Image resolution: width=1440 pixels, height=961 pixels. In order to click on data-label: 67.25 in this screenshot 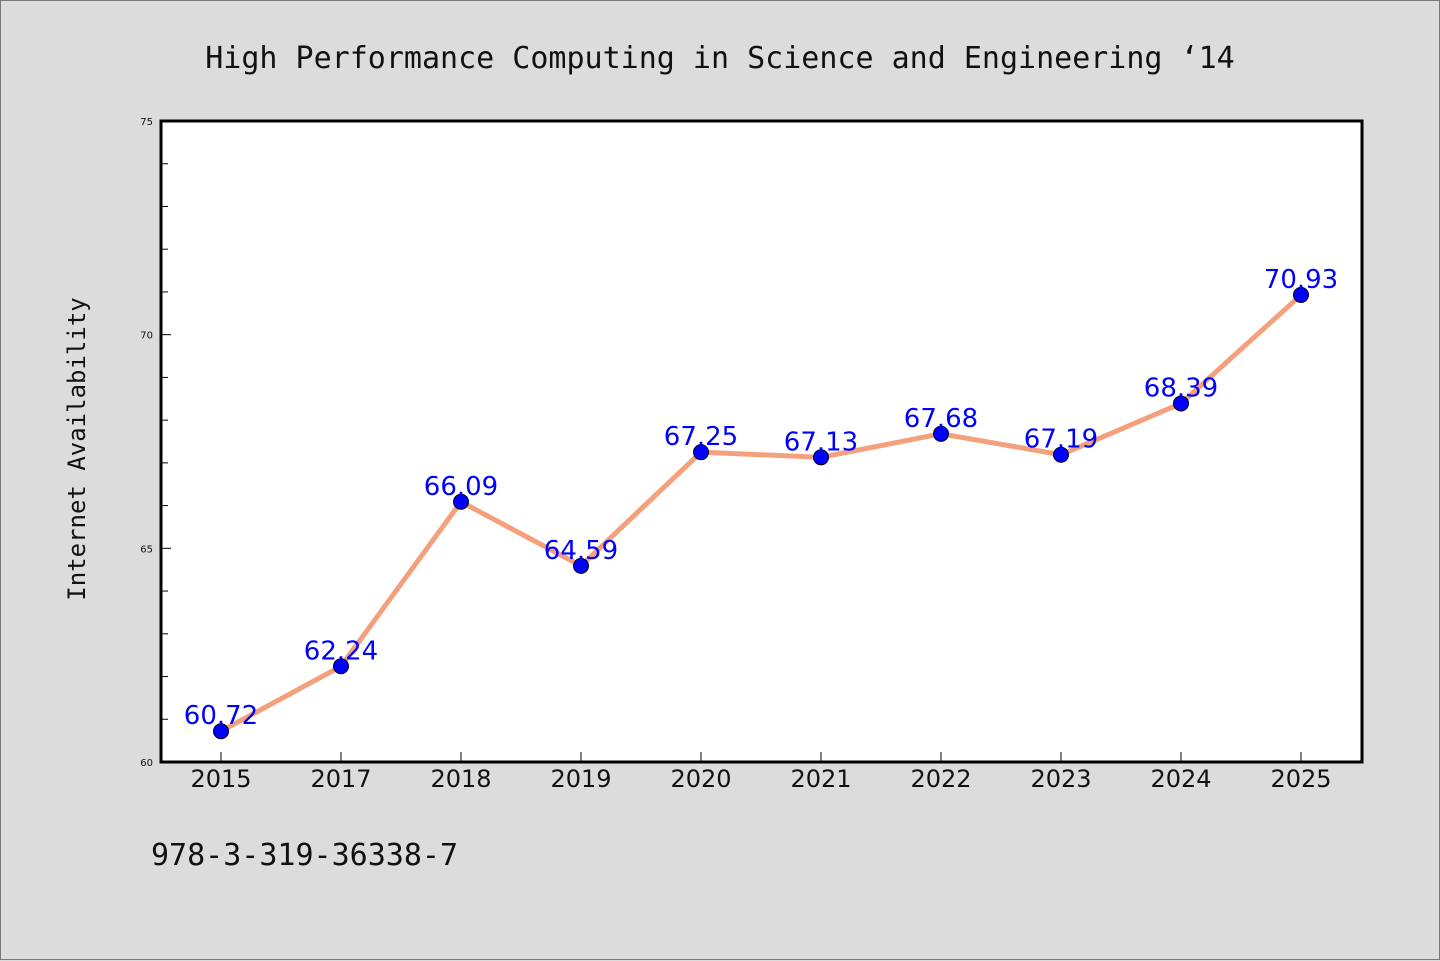, I will do `click(701, 437)`.